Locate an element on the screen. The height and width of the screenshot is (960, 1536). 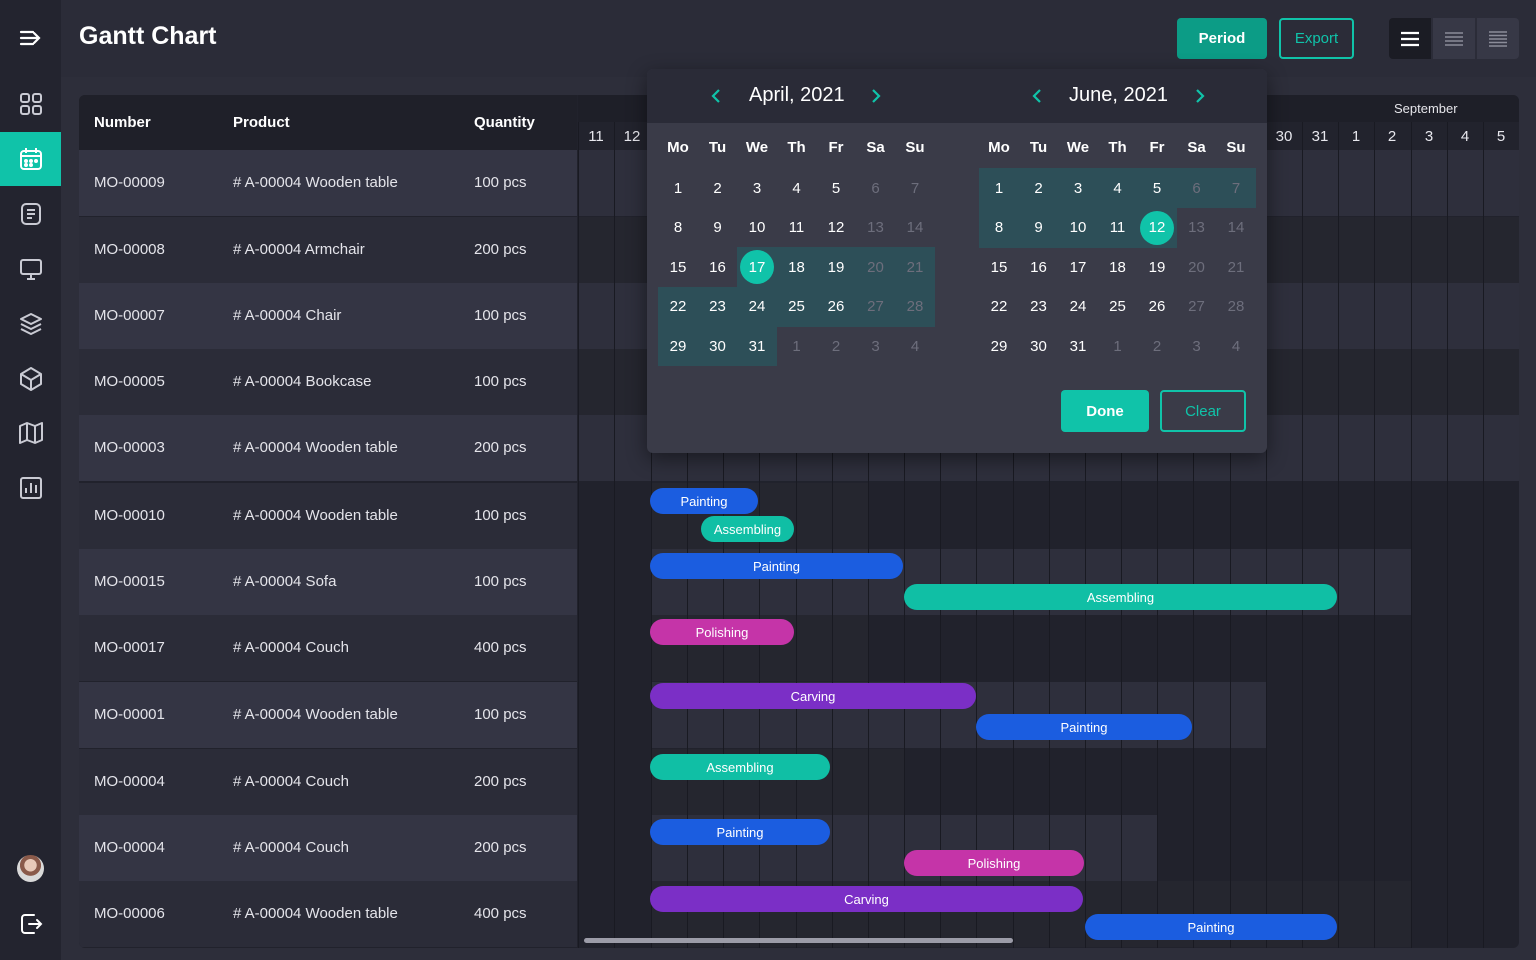
cube-icon is located at coordinates (30, 379).